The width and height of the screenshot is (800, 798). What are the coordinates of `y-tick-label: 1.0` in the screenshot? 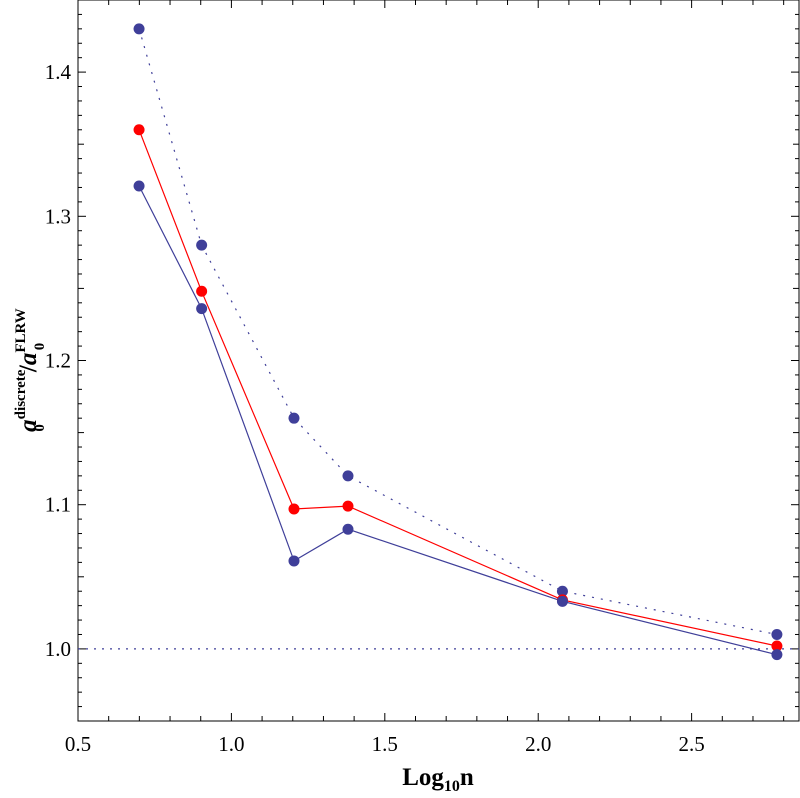 It's located at (58, 649).